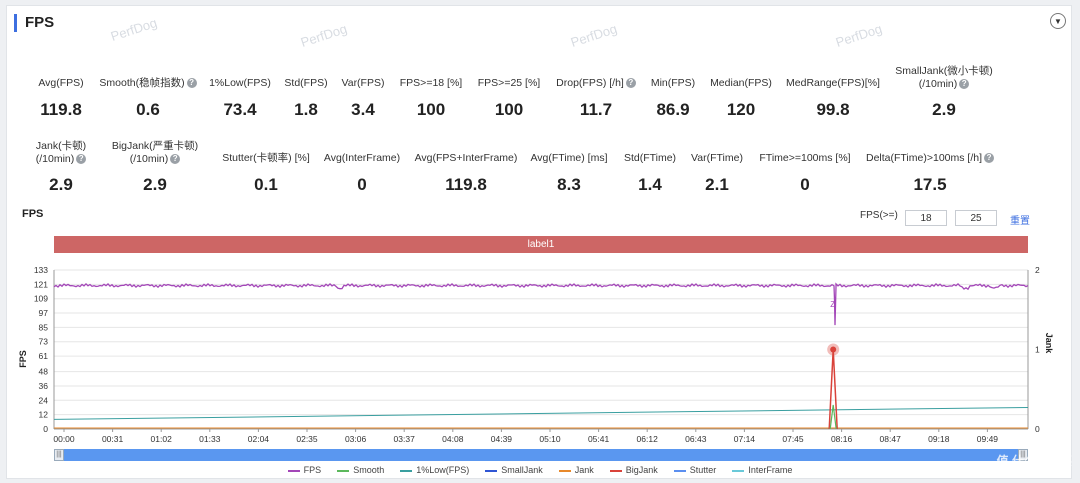 This screenshot has width=1080, height=483. I want to click on x-tick-label: 02:35, so click(307, 439).